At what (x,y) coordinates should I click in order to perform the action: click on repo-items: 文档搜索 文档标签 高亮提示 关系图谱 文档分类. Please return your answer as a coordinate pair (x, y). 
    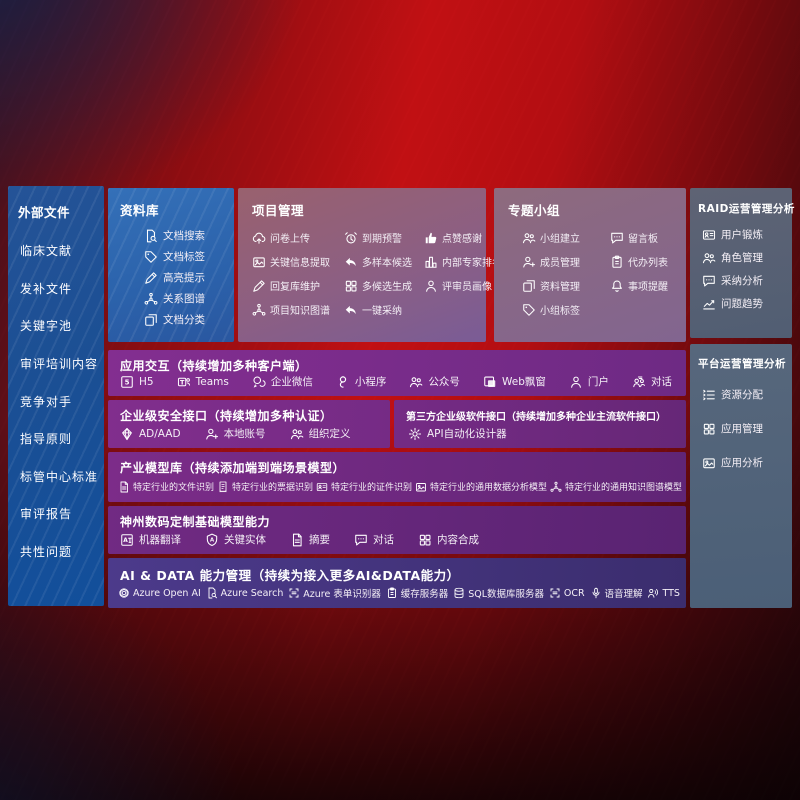
    Looking at the image, I should click on (177, 277).